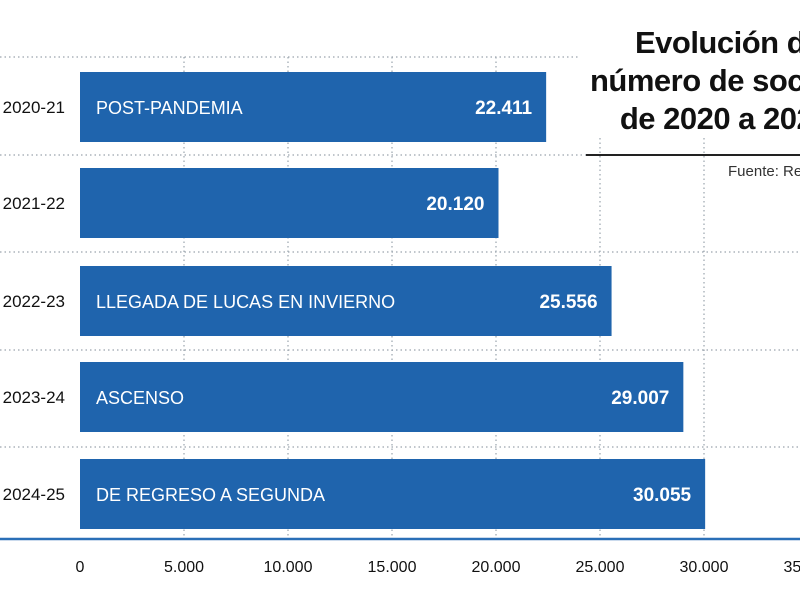 This screenshot has width=800, height=600. Describe the element at coordinates (568, 302) in the screenshot. I see `value-label: 25.556` at that location.